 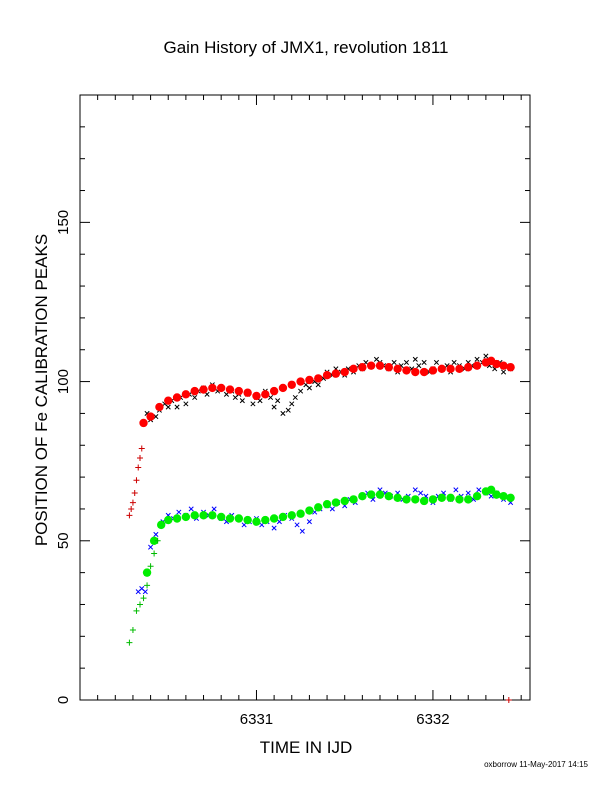 I want to click on y-tick-label: 150, so click(x=63, y=222).